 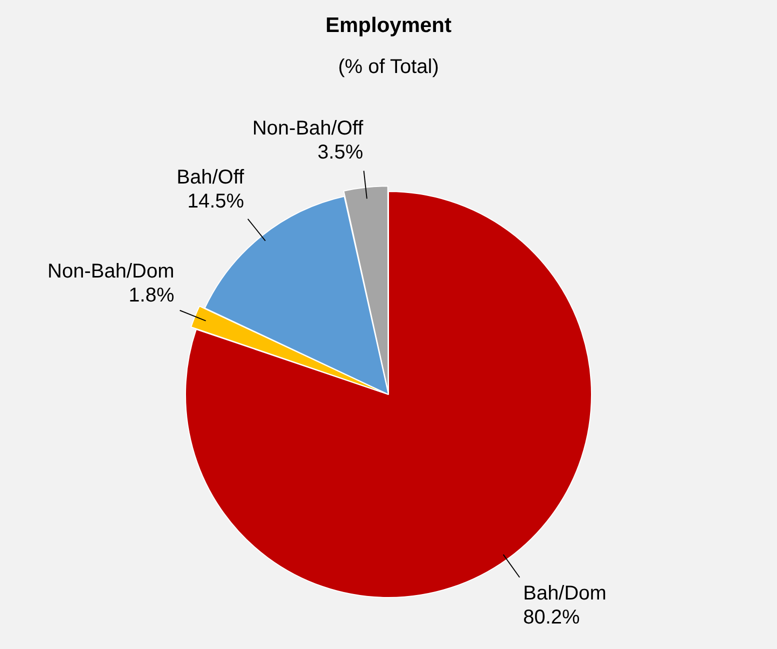 I want to click on chart-title: Employment, so click(x=388, y=26).